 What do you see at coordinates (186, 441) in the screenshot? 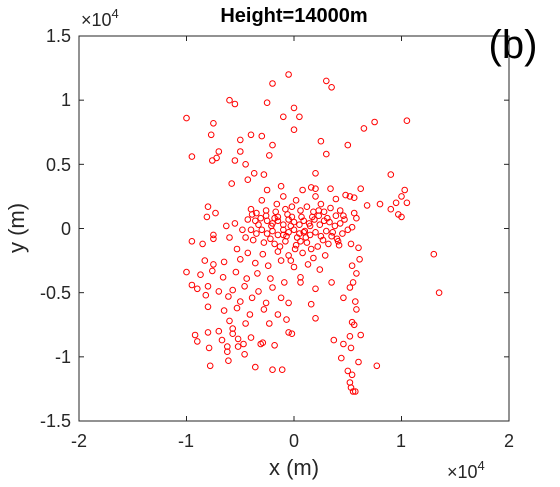
I see `x-tick-label: -1` at bounding box center [186, 441].